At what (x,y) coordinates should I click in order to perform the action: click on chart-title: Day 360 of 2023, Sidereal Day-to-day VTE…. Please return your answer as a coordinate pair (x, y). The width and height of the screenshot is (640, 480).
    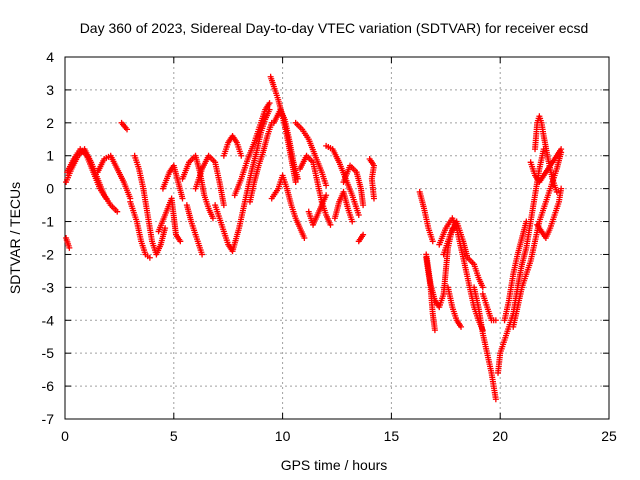
    Looking at the image, I should click on (334, 28).